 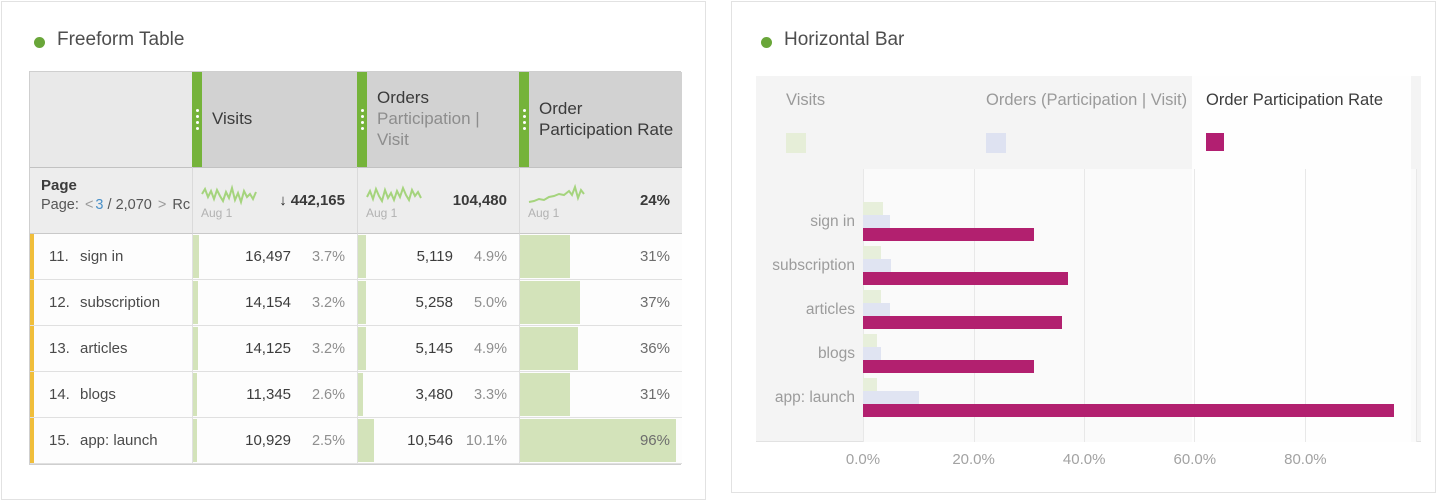 What do you see at coordinates (394, 194) in the screenshot?
I see `orders-sparkline-icon` at bounding box center [394, 194].